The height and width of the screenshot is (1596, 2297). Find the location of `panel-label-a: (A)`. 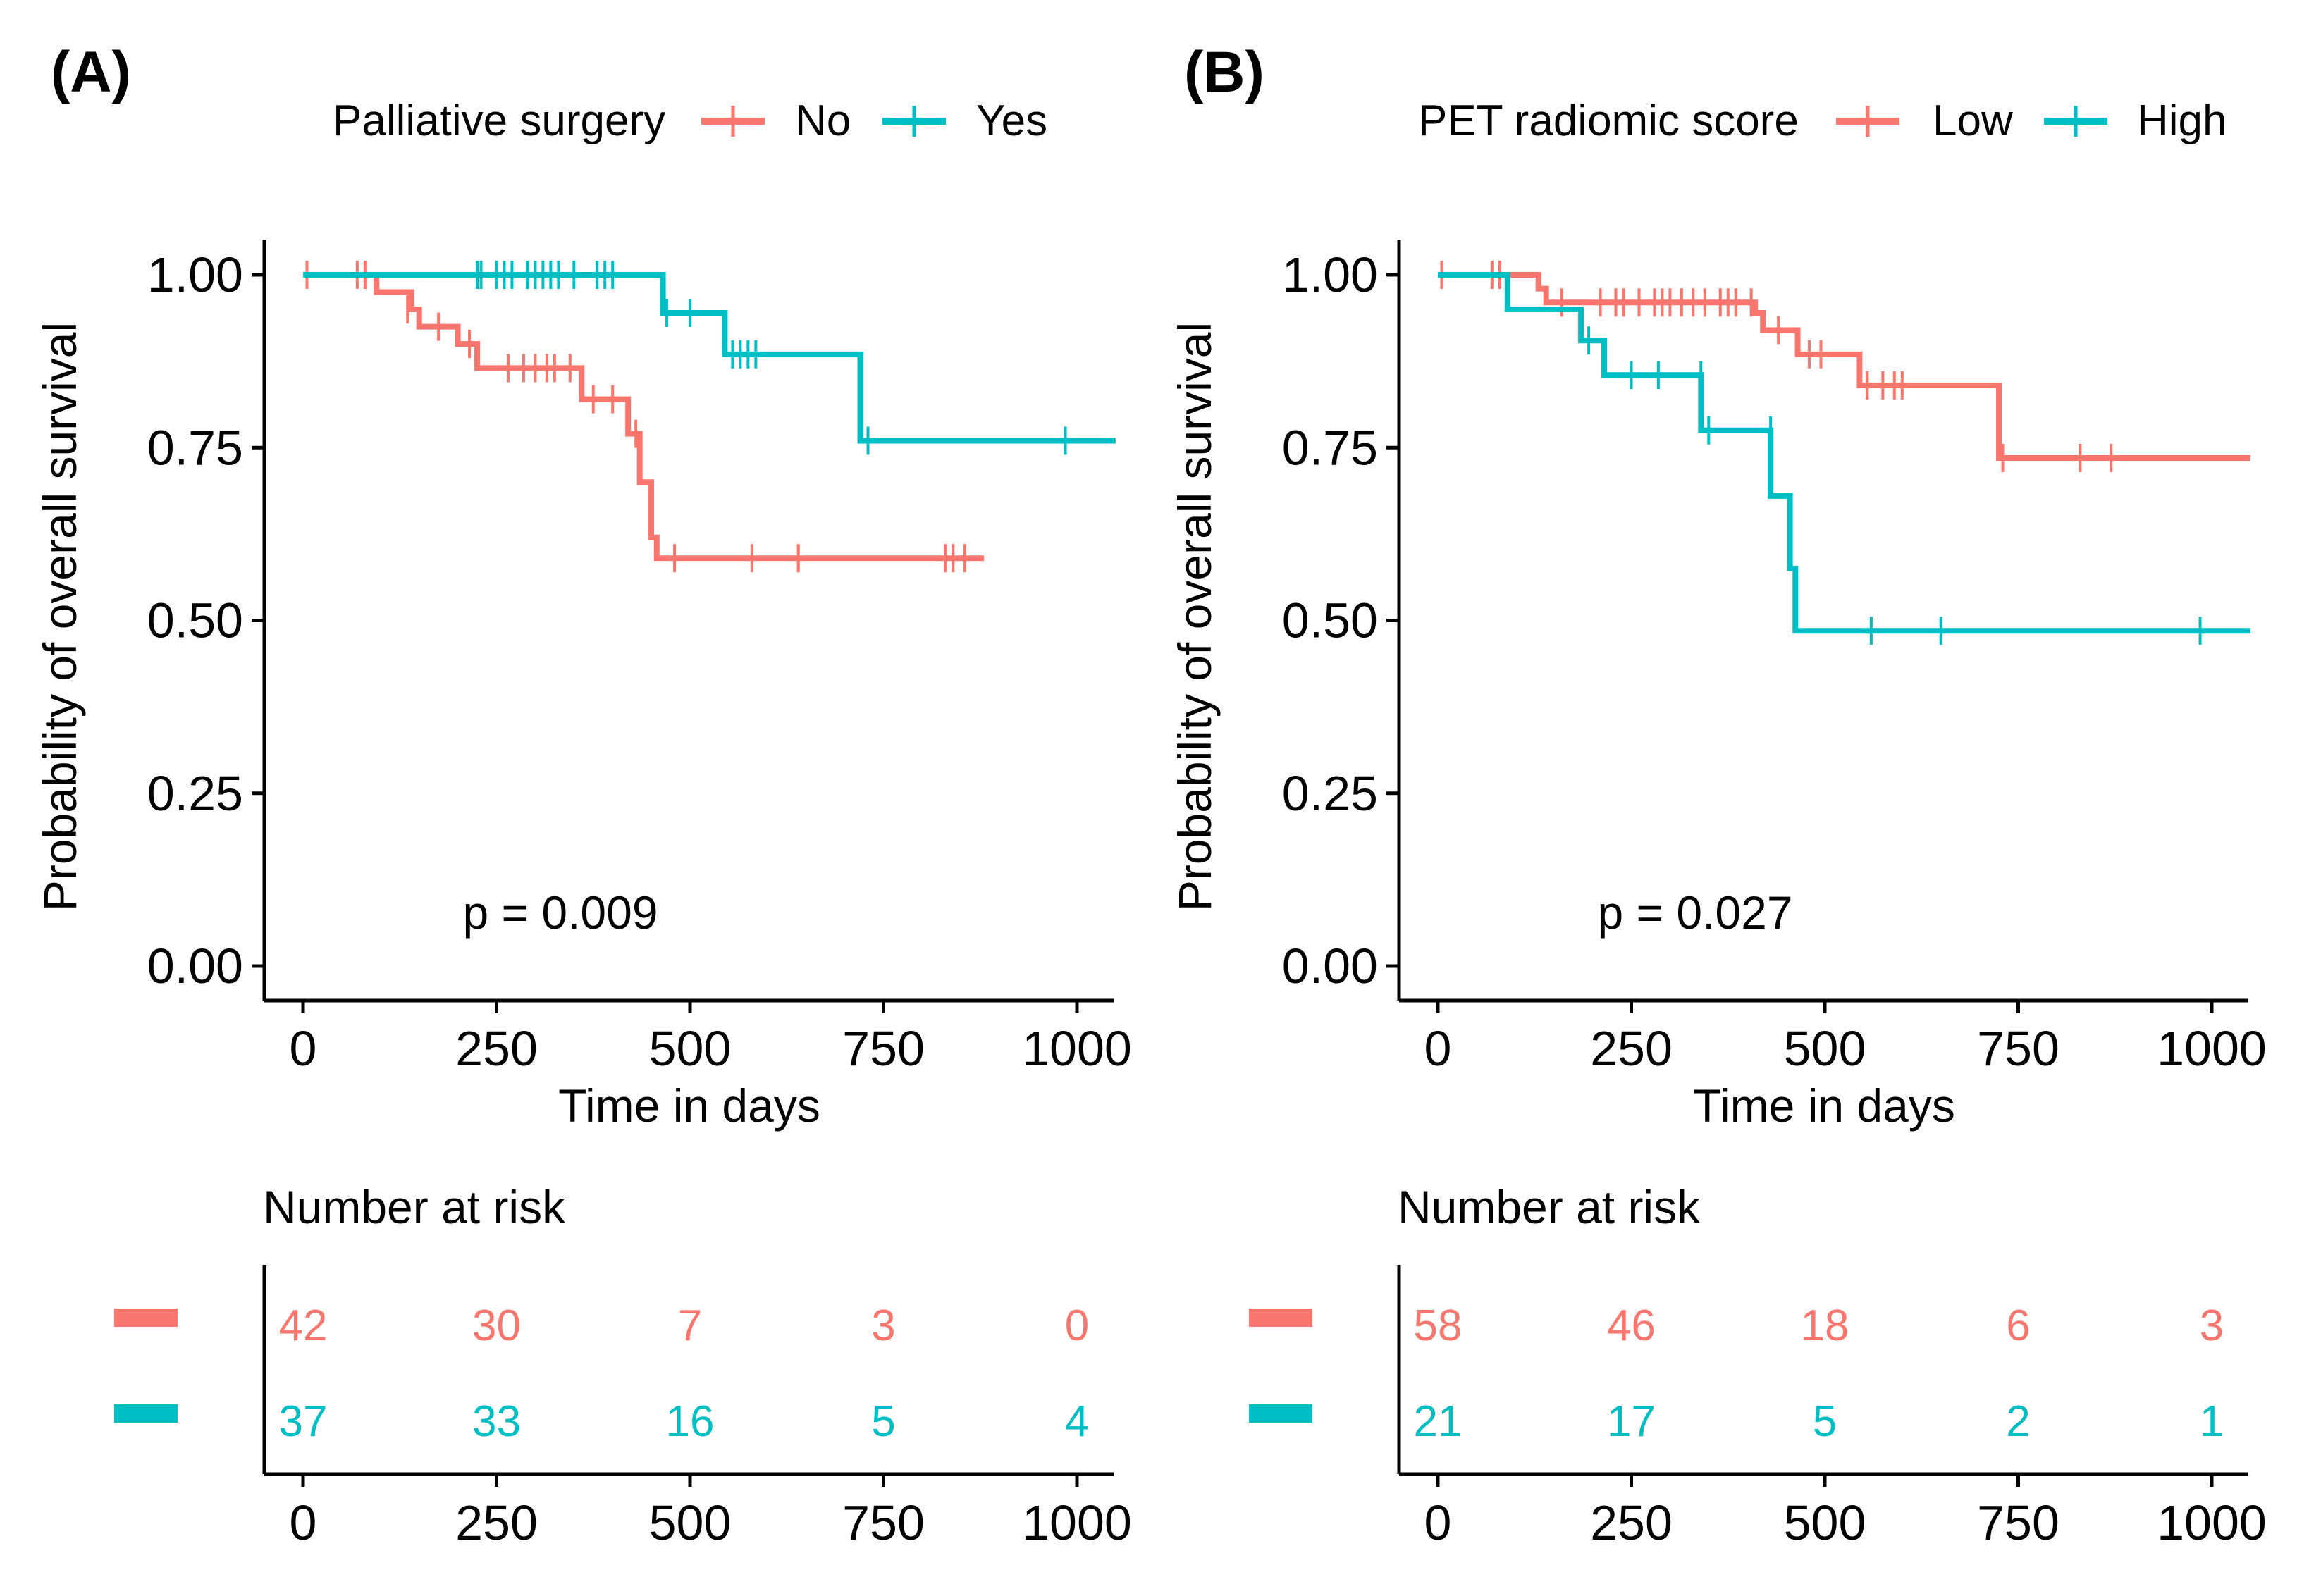

panel-label-a: (A) is located at coordinates (91, 72).